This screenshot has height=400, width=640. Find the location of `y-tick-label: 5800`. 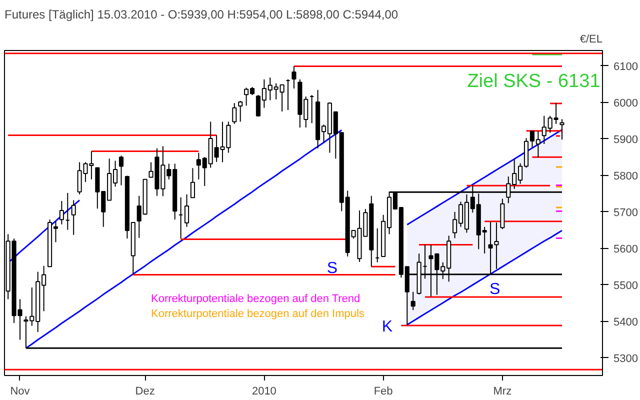

y-tick-label: 5800 is located at coordinates (626, 176).